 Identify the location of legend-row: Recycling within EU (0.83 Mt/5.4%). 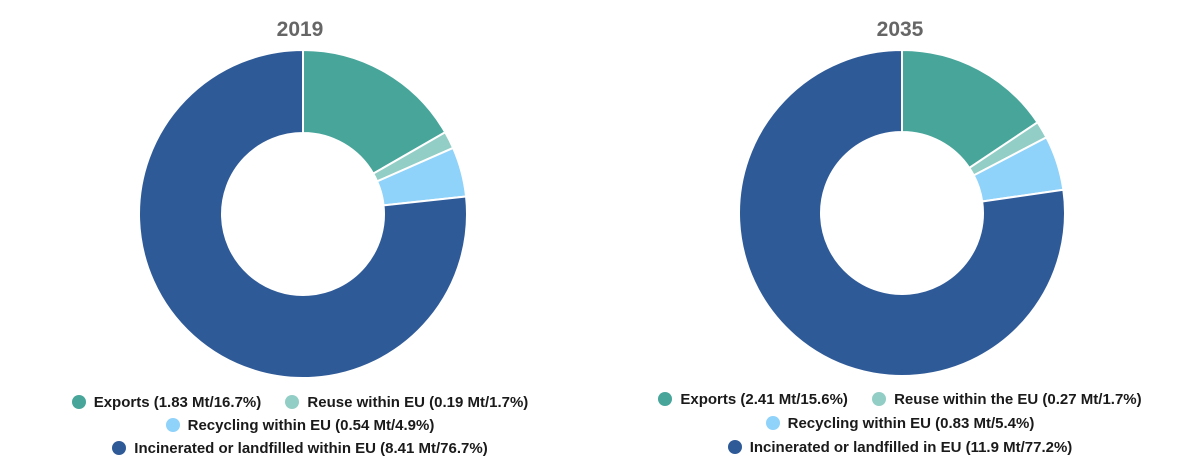
(900, 423).